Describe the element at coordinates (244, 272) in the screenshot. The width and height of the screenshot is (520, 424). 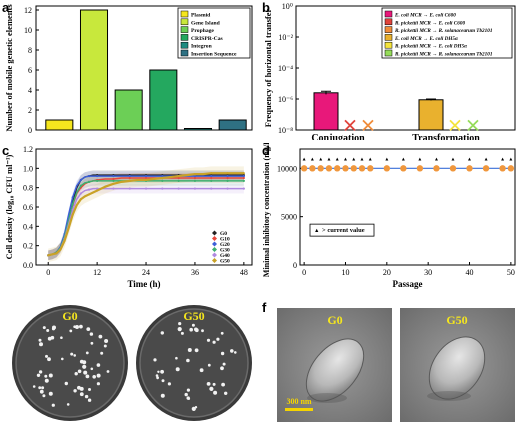
I see `x-tick-label: 48` at that location.